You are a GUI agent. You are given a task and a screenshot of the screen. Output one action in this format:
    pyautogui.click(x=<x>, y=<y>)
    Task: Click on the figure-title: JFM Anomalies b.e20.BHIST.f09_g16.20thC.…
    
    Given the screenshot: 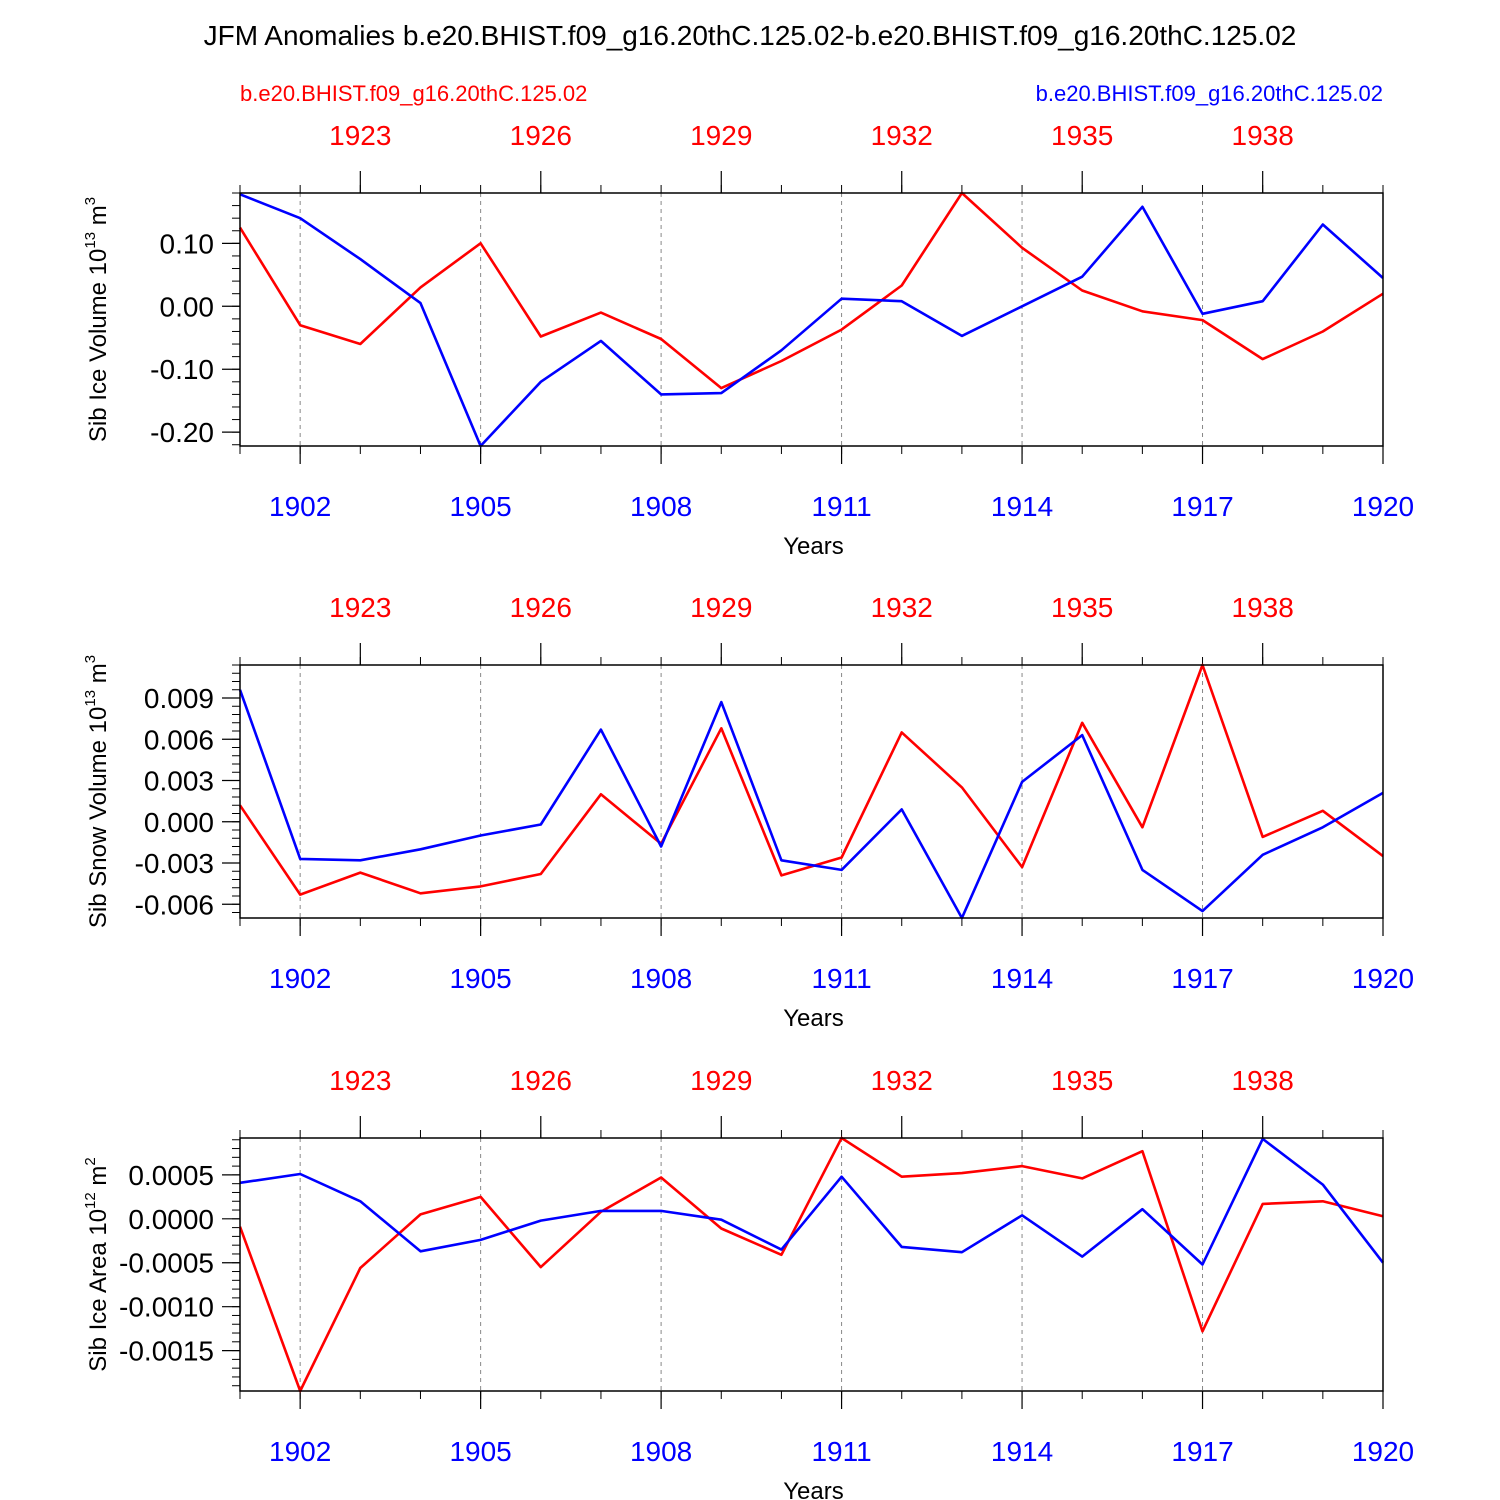 What is the action you would take?
    pyautogui.click(x=750, y=35)
    